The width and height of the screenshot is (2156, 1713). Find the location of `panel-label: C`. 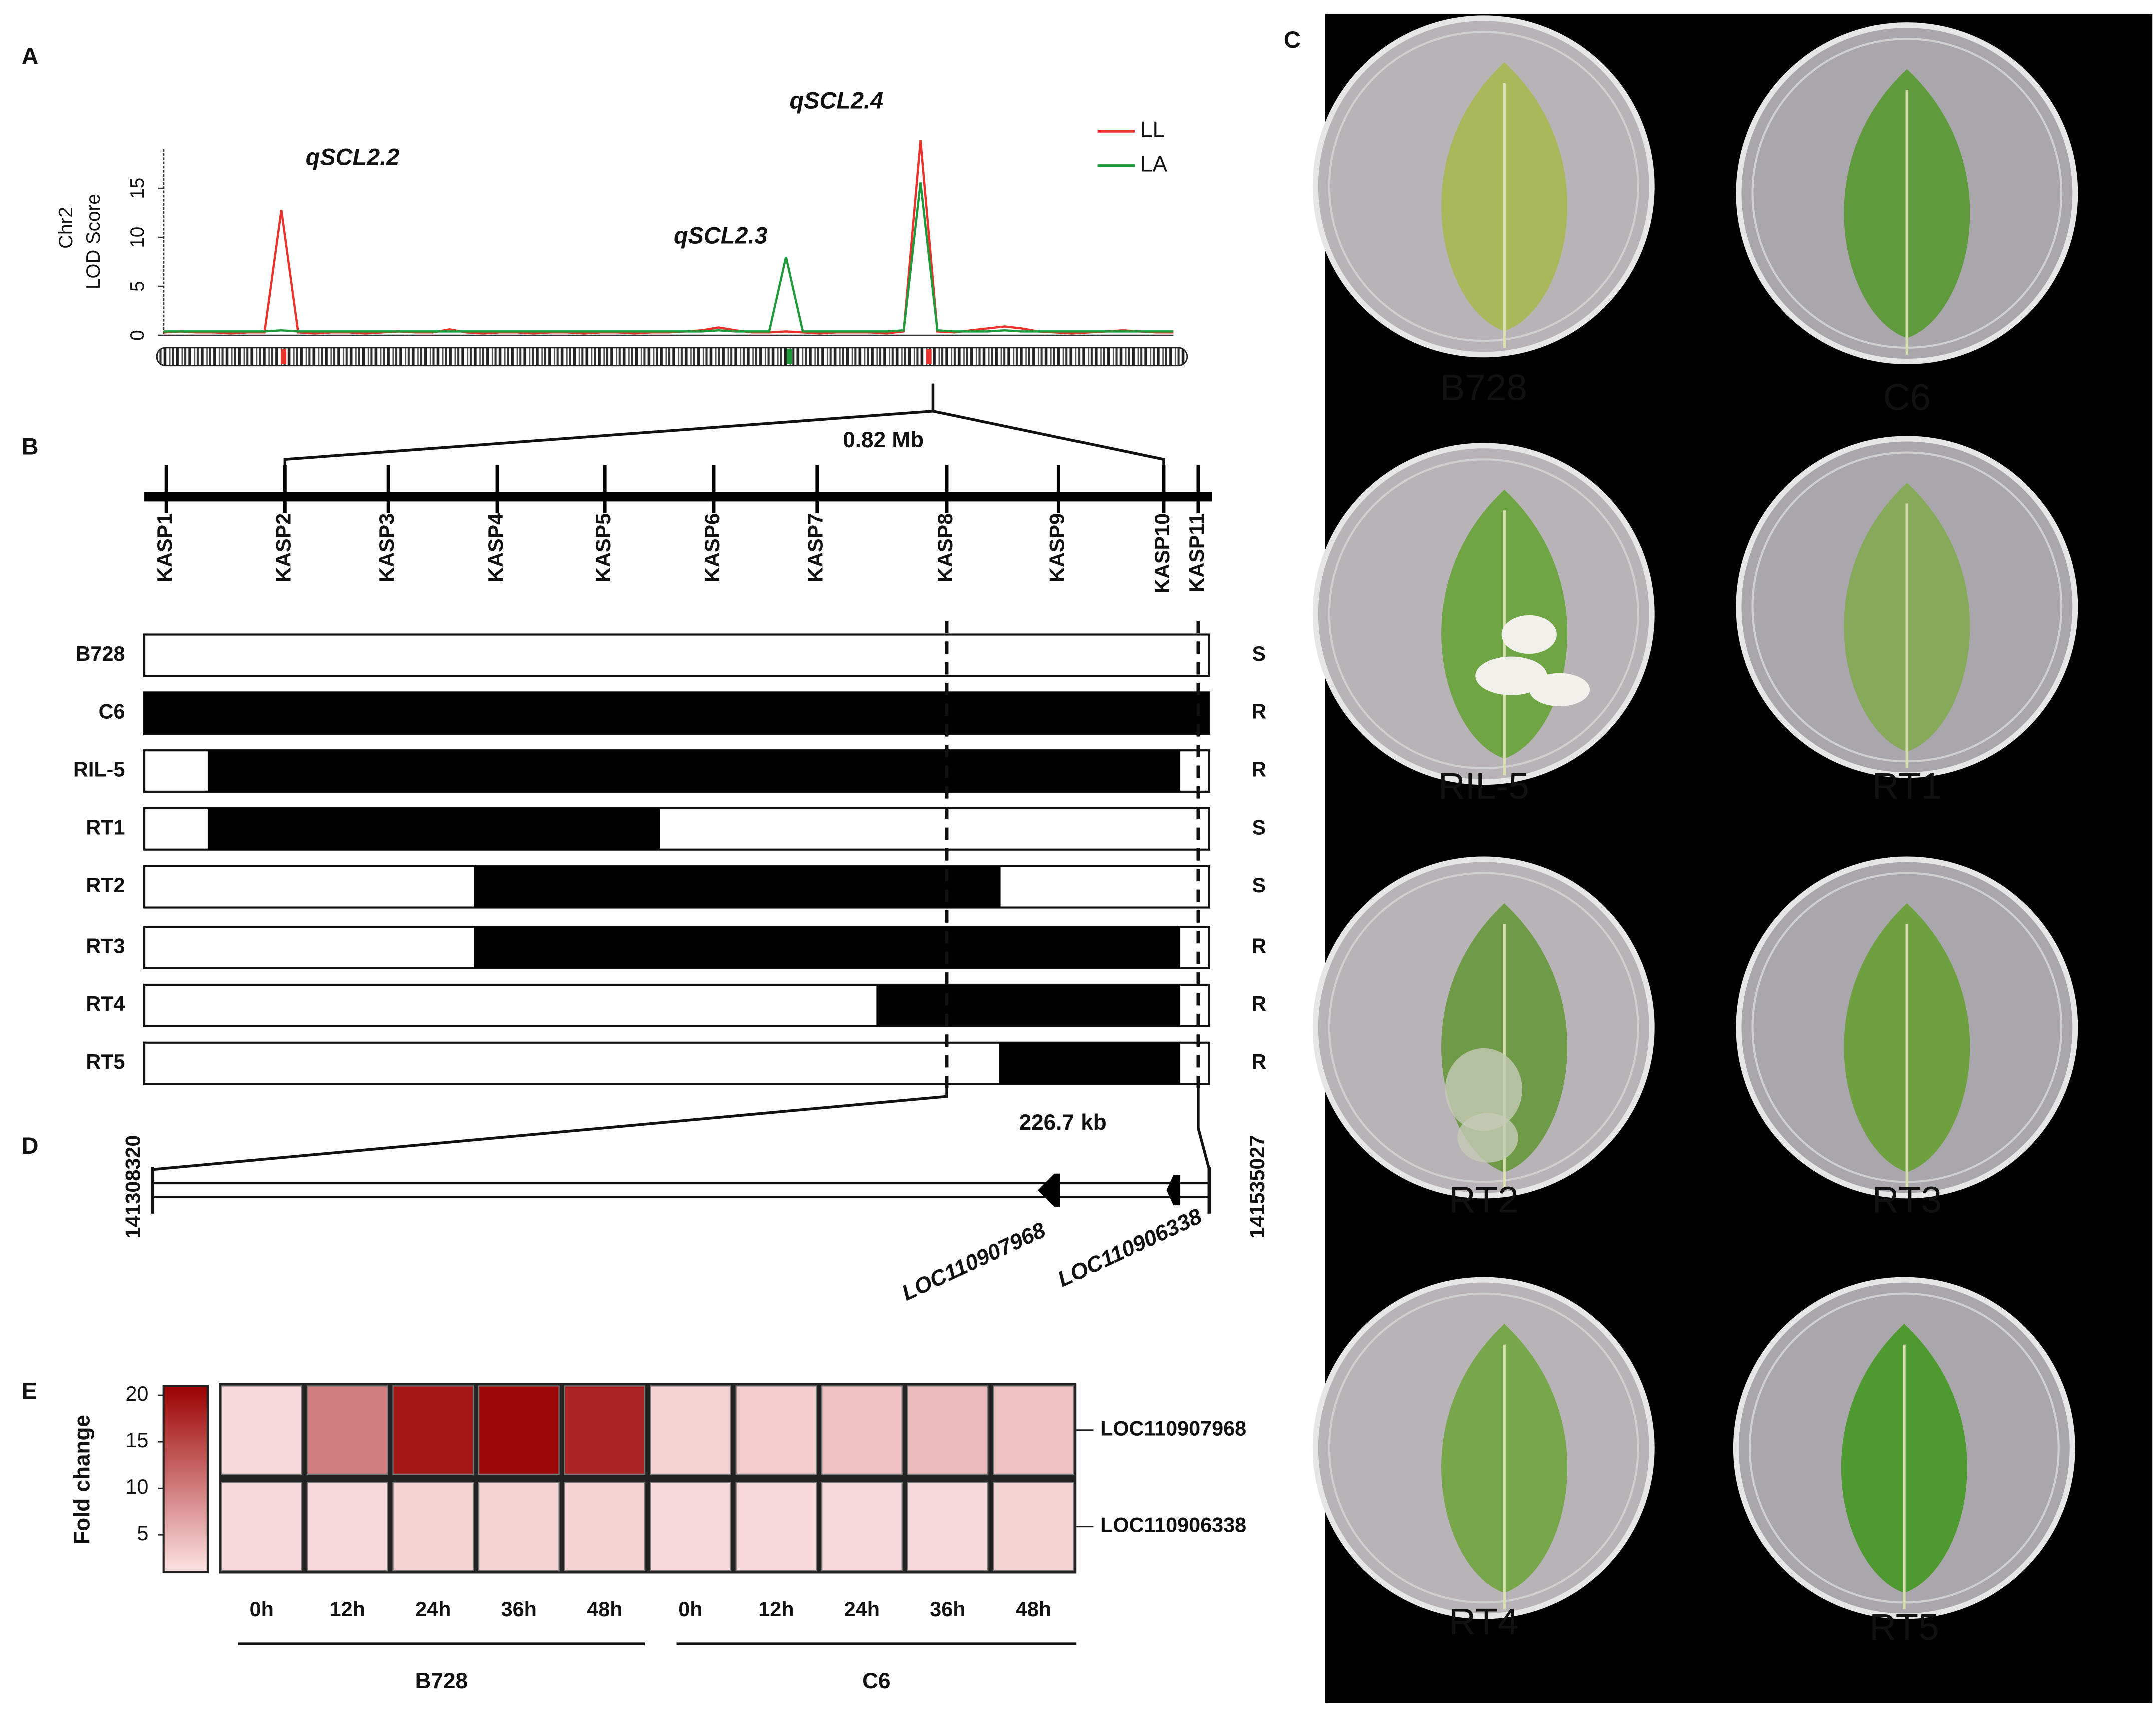

panel-label: C is located at coordinates (1292, 40).